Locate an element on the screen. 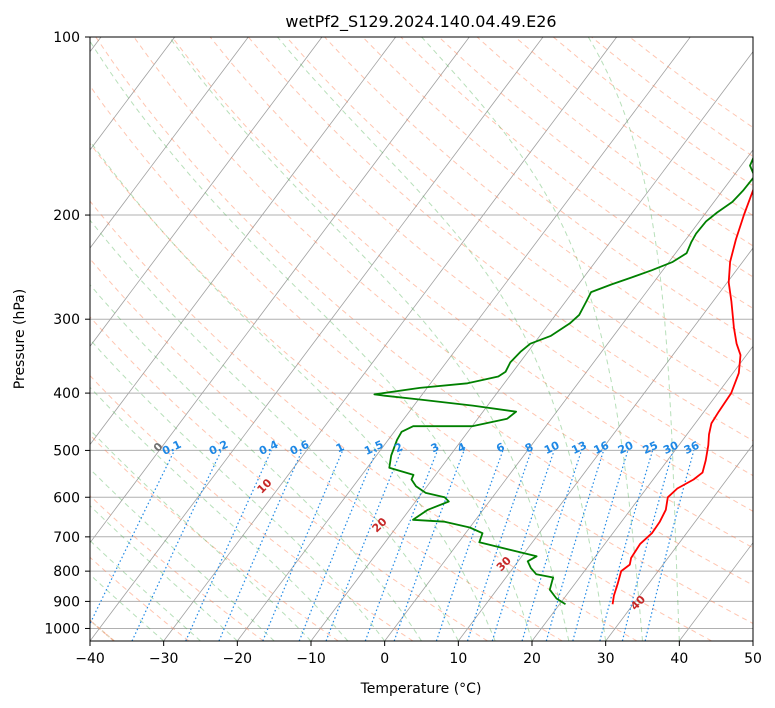  mixing-ratio-label: 1.5 is located at coordinates (373, 448).